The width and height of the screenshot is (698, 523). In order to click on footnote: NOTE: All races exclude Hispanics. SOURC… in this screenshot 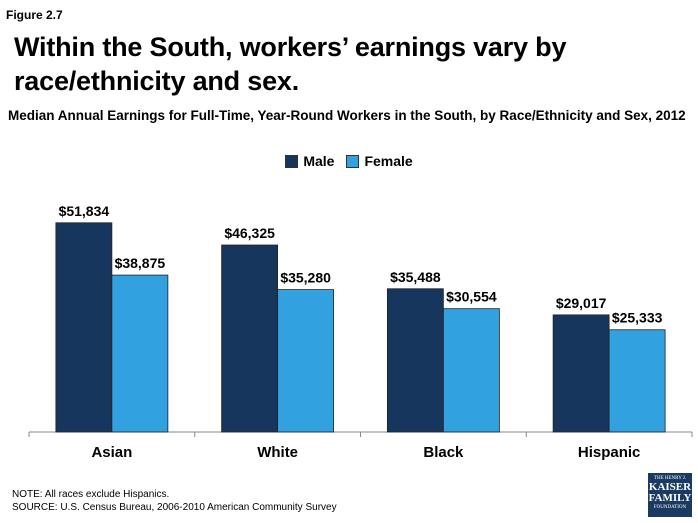, I will do `click(174, 501)`.